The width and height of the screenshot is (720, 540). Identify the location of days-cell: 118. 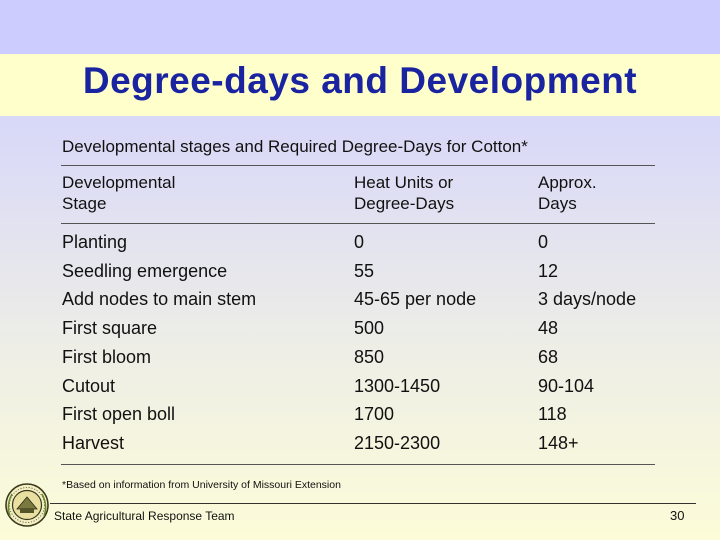
(552, 414).